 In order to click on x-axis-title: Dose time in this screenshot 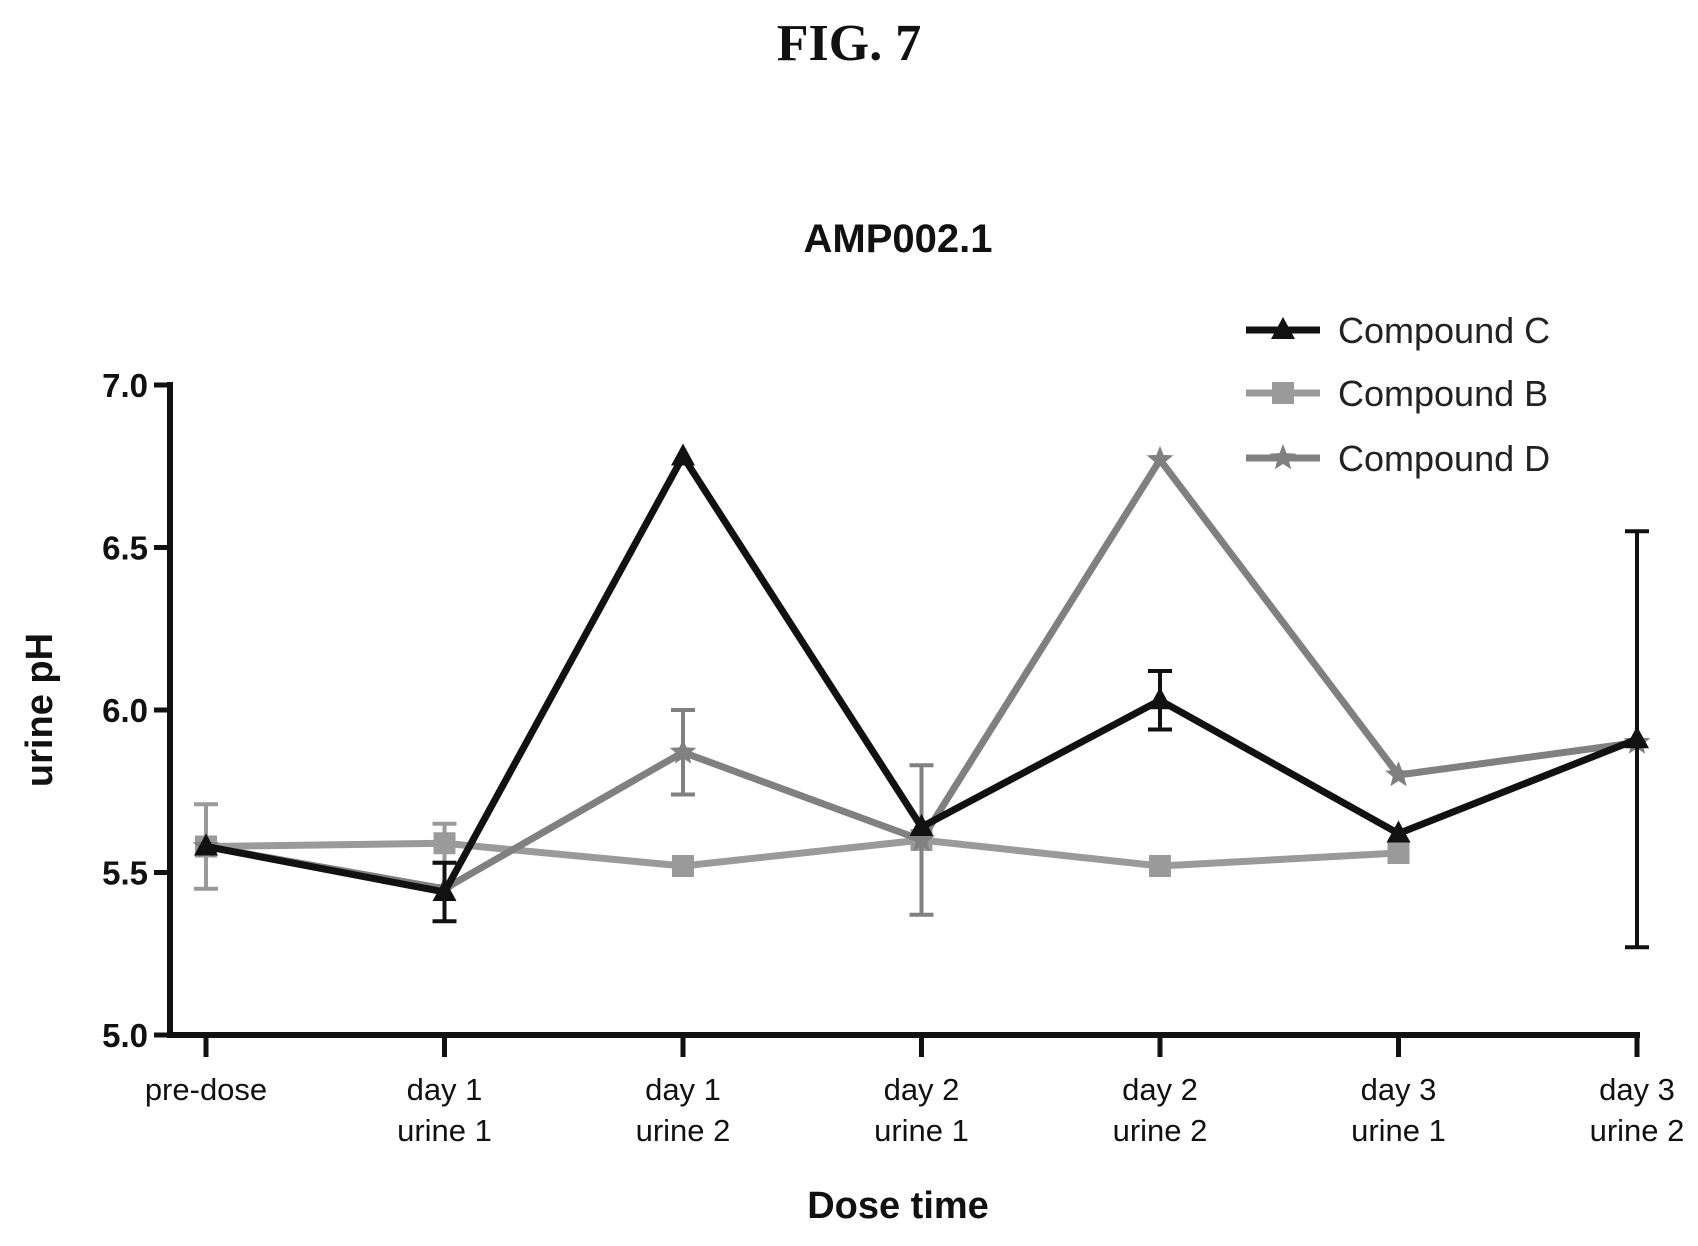, I will do `click(898, 1206)`.